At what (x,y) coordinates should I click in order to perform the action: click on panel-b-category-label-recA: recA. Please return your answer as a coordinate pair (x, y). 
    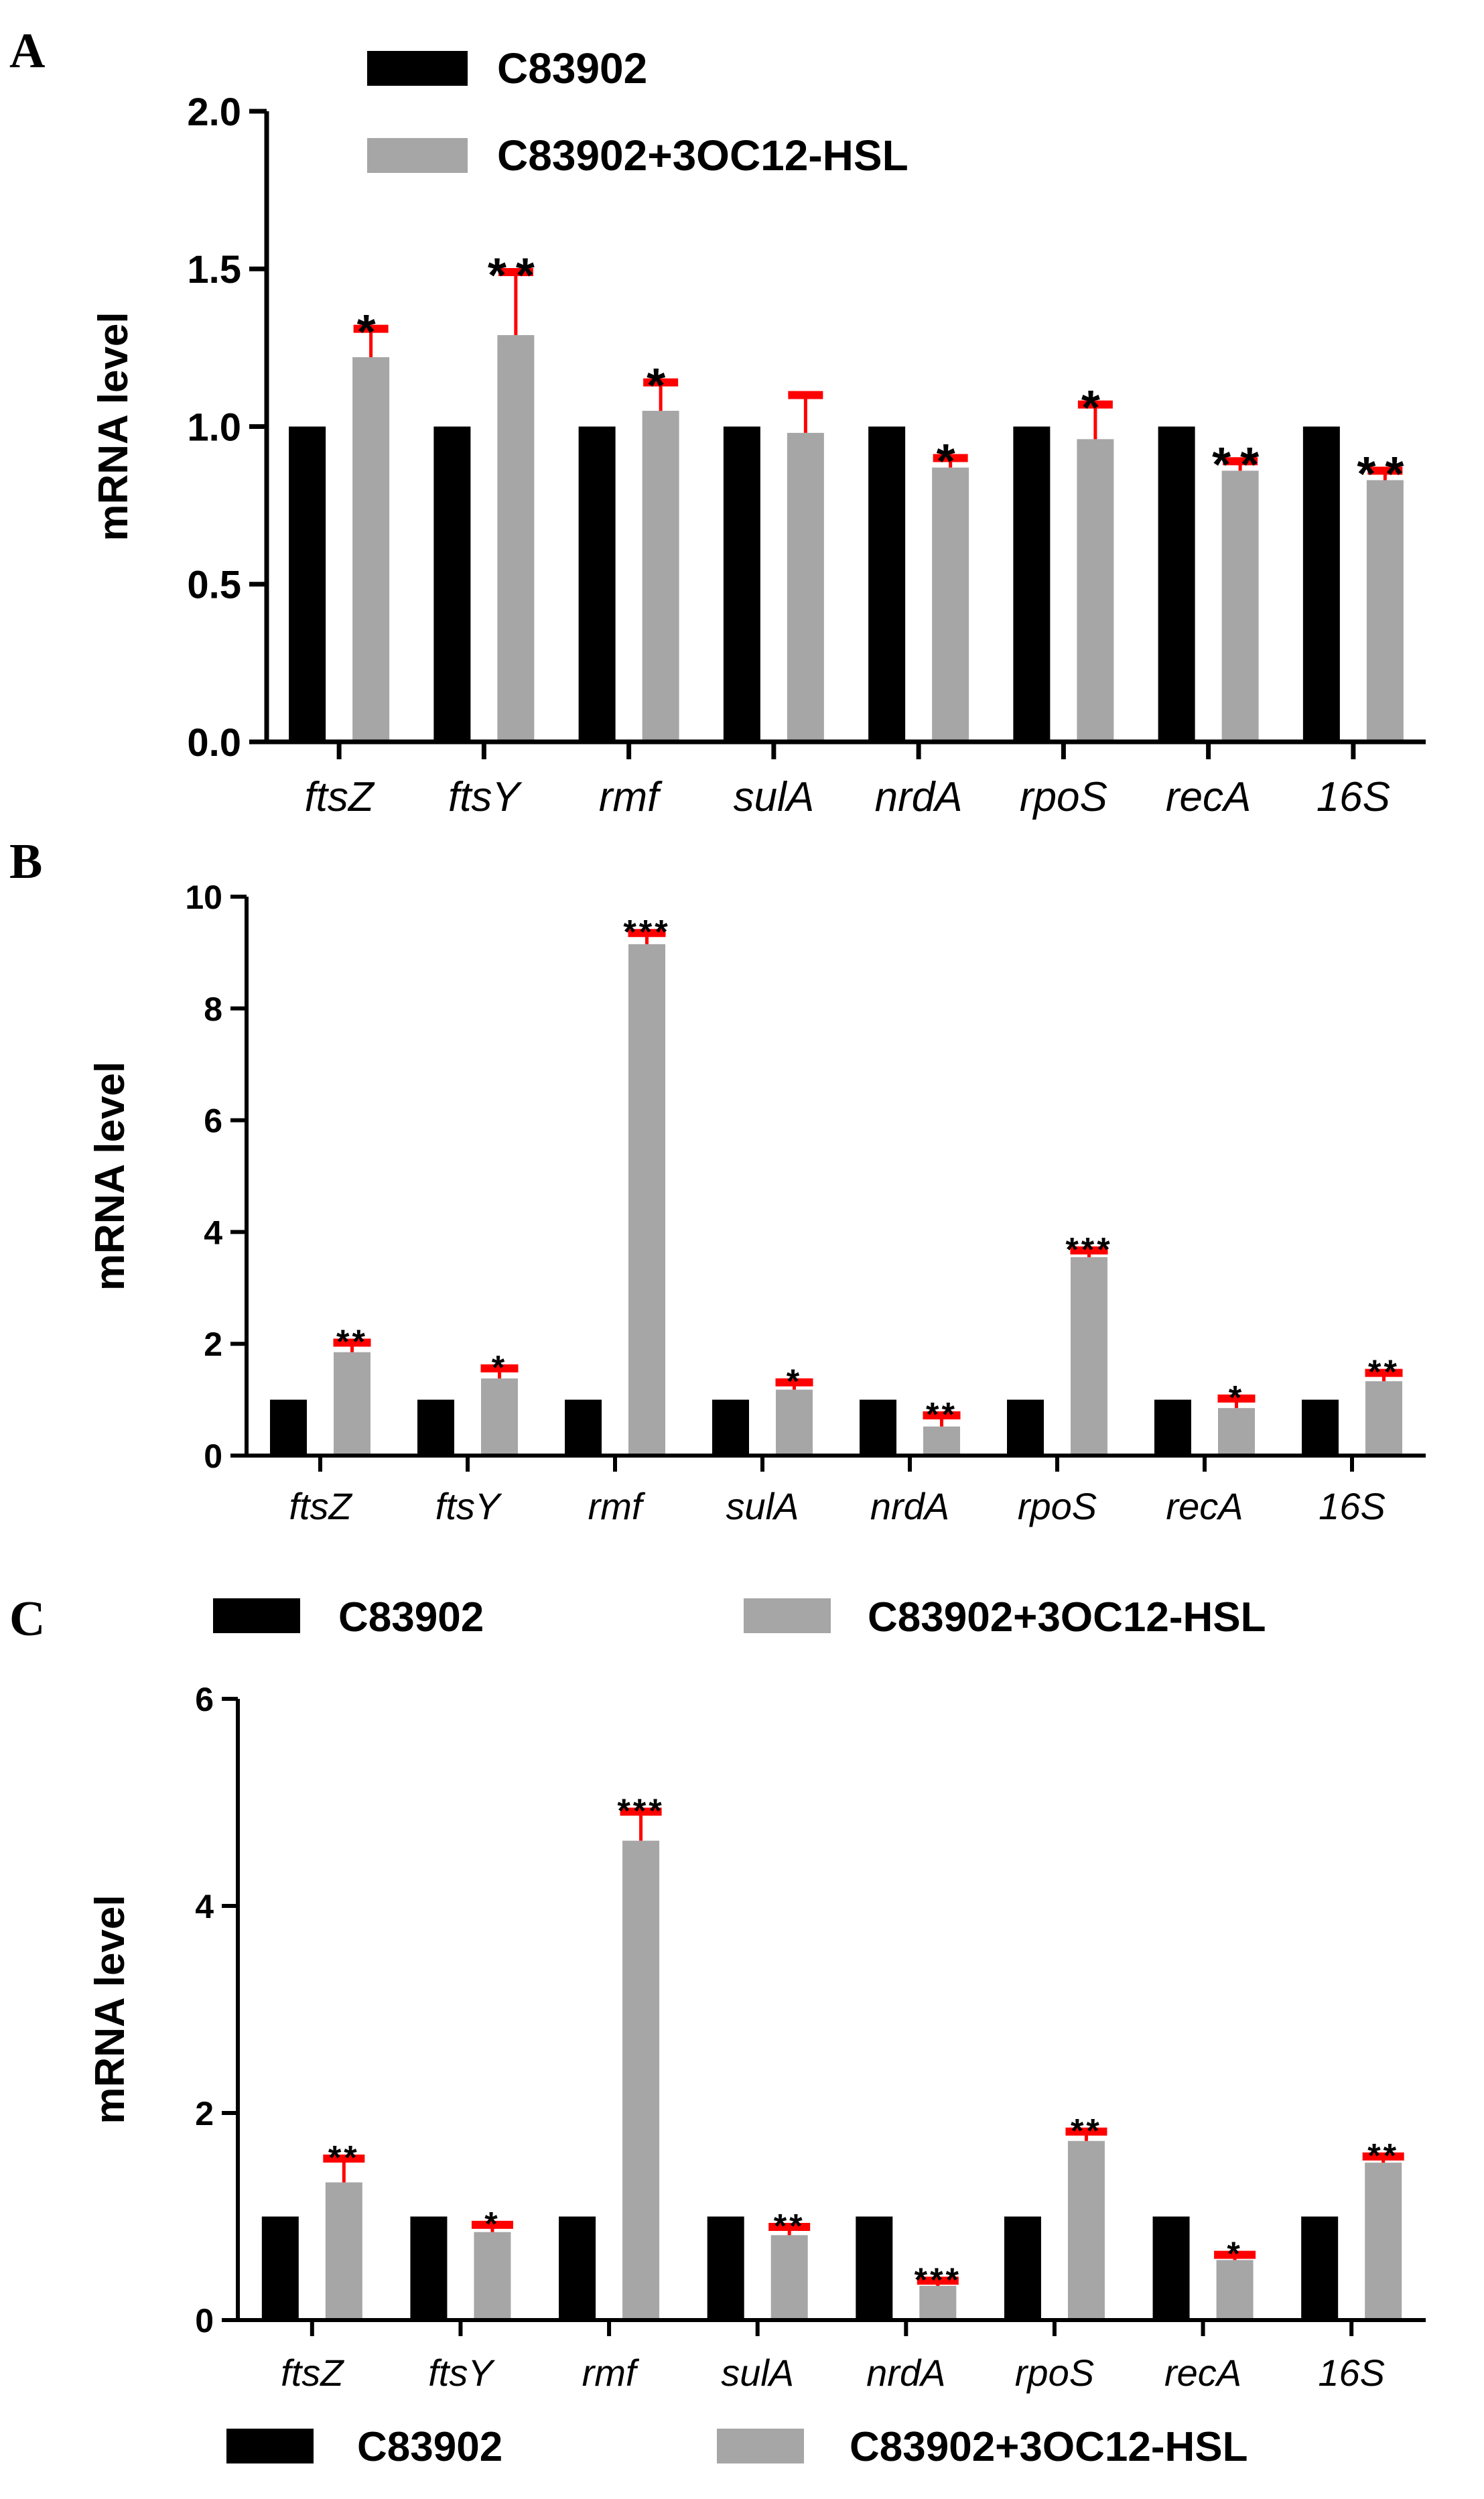
    Looking at the image, I should click on (1204, 1506).